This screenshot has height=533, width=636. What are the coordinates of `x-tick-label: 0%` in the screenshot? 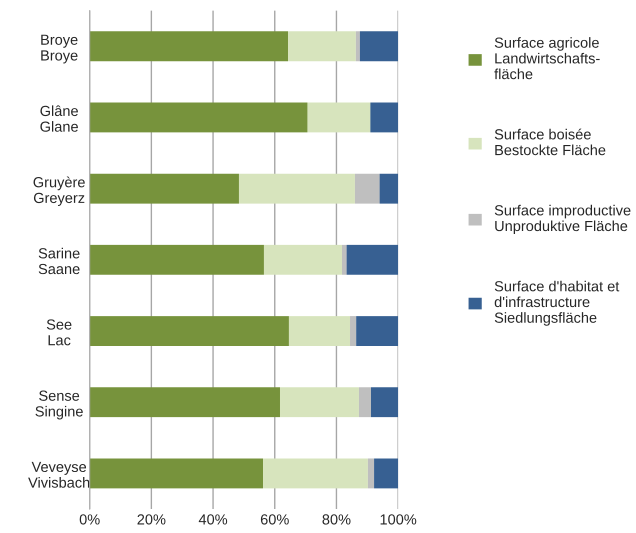 It's located at (90, 519).